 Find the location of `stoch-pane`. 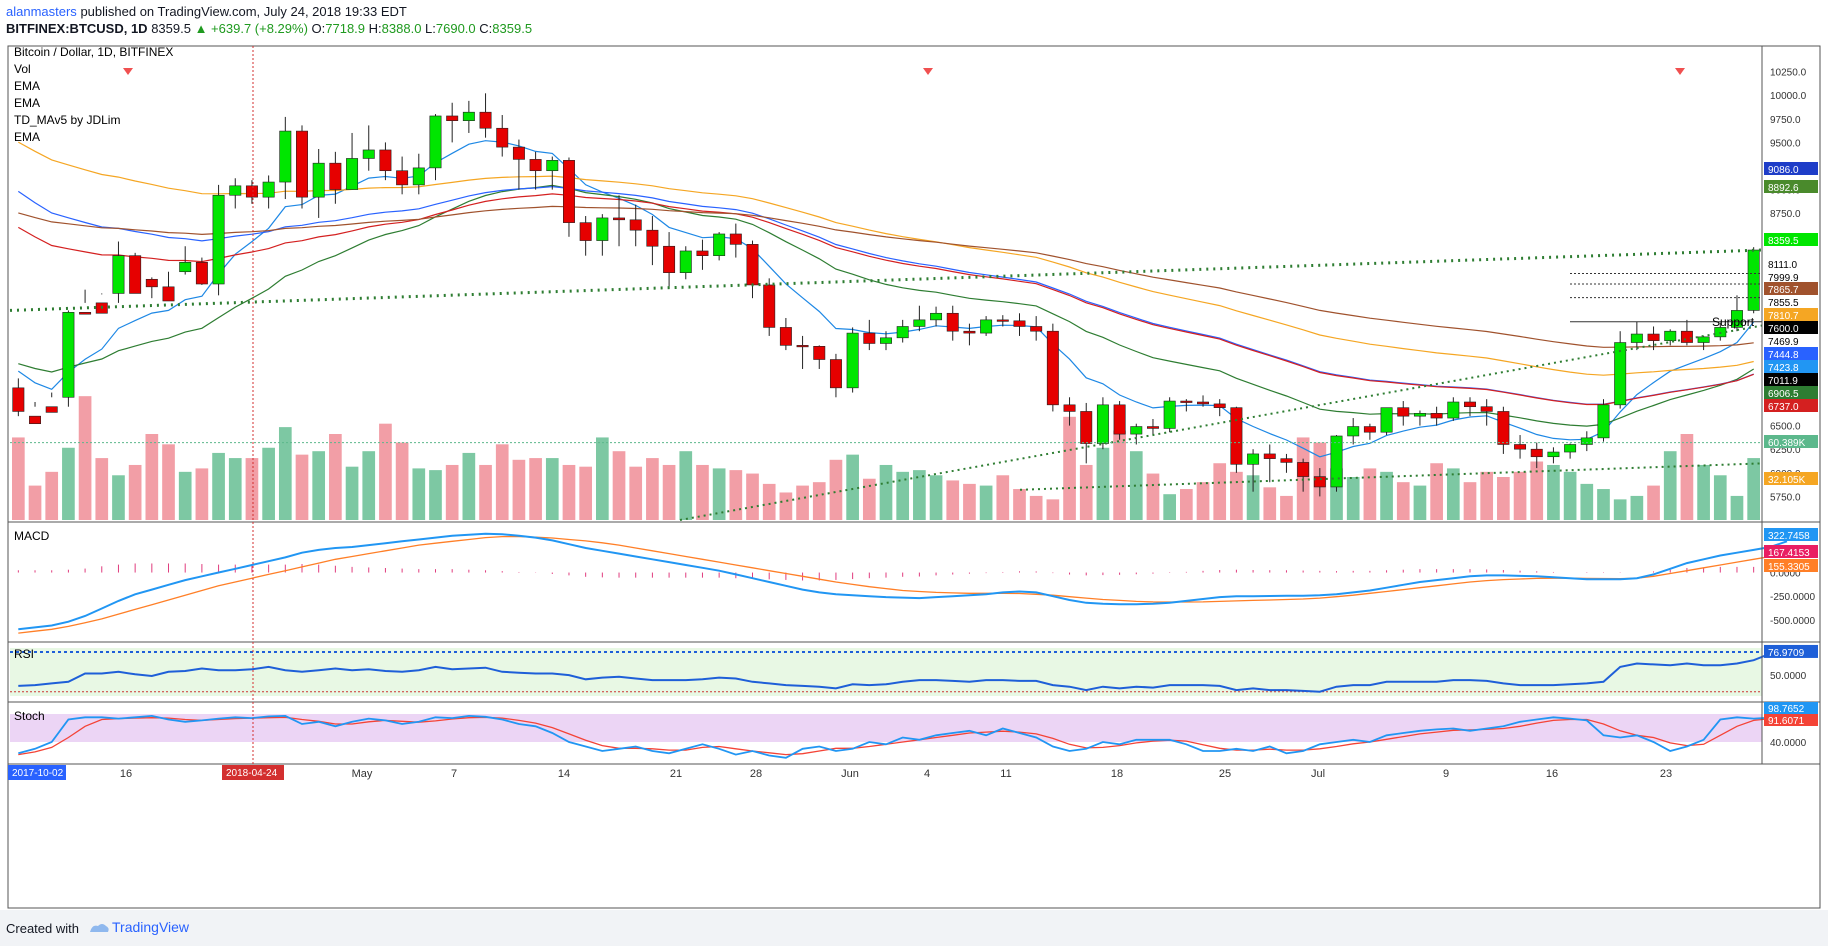

stoch-pane is located at coordinates (899, 736).